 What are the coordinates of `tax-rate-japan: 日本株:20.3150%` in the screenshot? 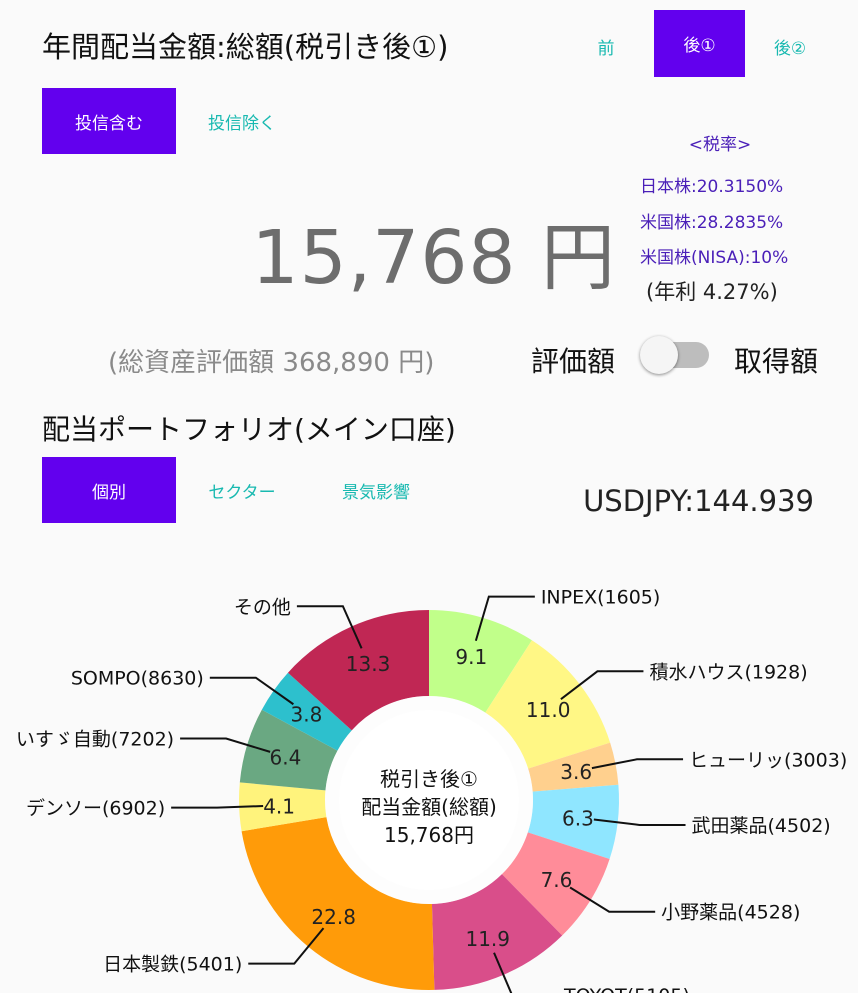 It's located at (712, 187).